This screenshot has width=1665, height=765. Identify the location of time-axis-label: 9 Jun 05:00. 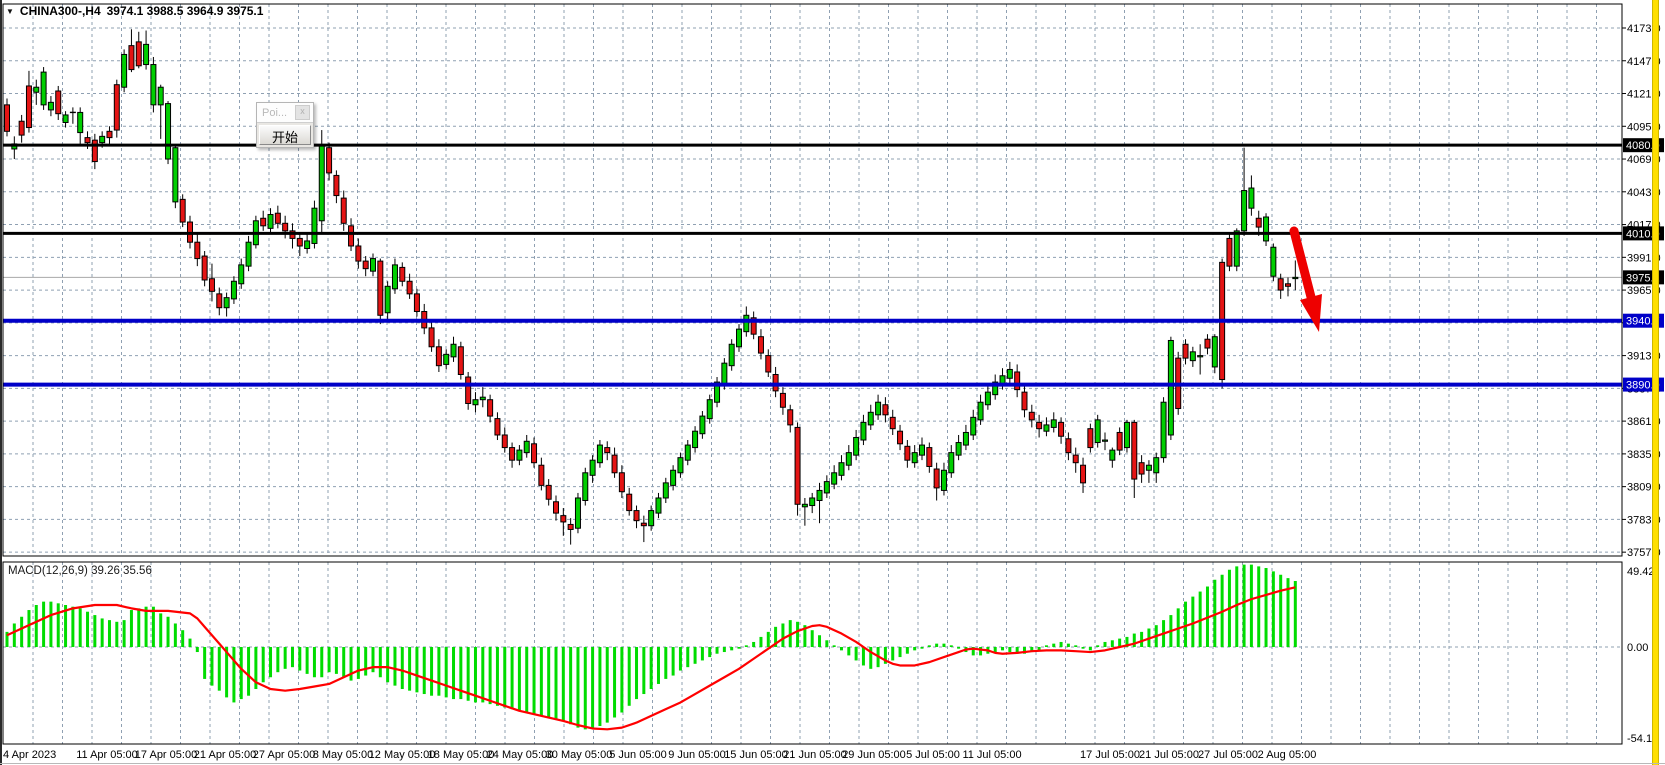
(697, 755).